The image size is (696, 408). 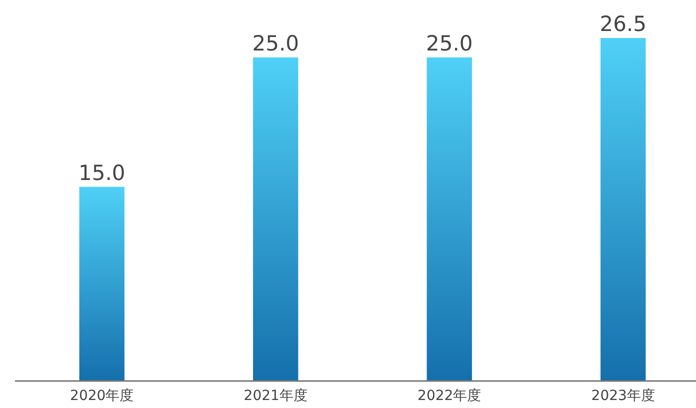 I want to click on x-tick-label: 2020年度, so click(x=102, y=396).